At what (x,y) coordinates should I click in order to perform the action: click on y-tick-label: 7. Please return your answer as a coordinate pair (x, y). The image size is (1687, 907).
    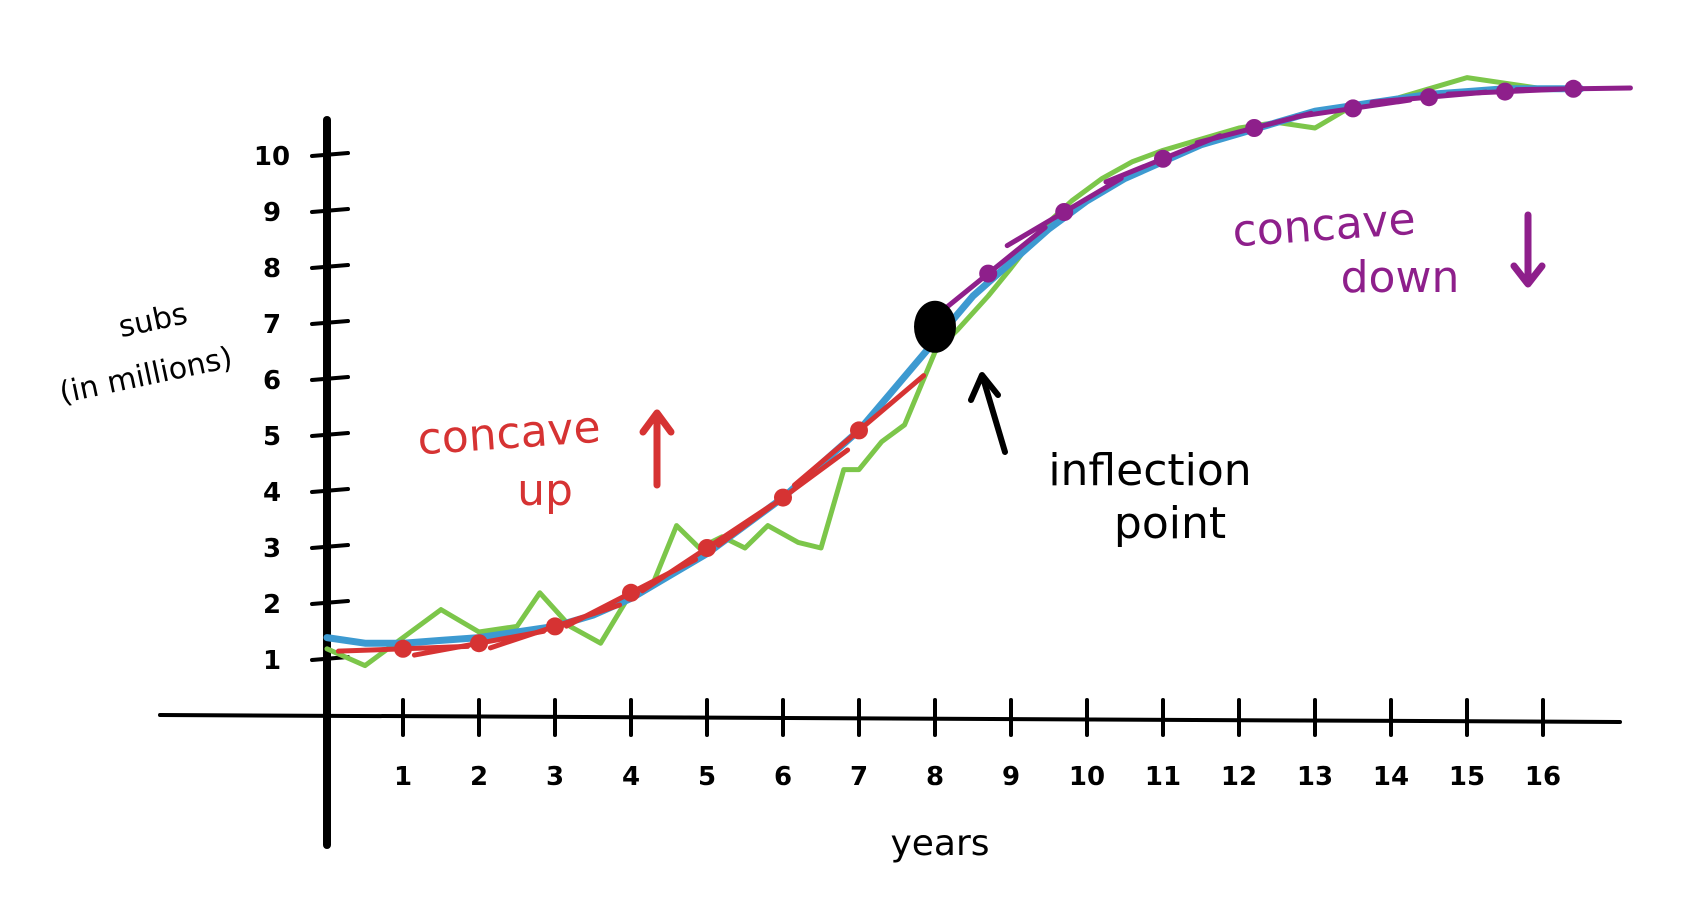
    Looking at the image, I should click on (272, 325).